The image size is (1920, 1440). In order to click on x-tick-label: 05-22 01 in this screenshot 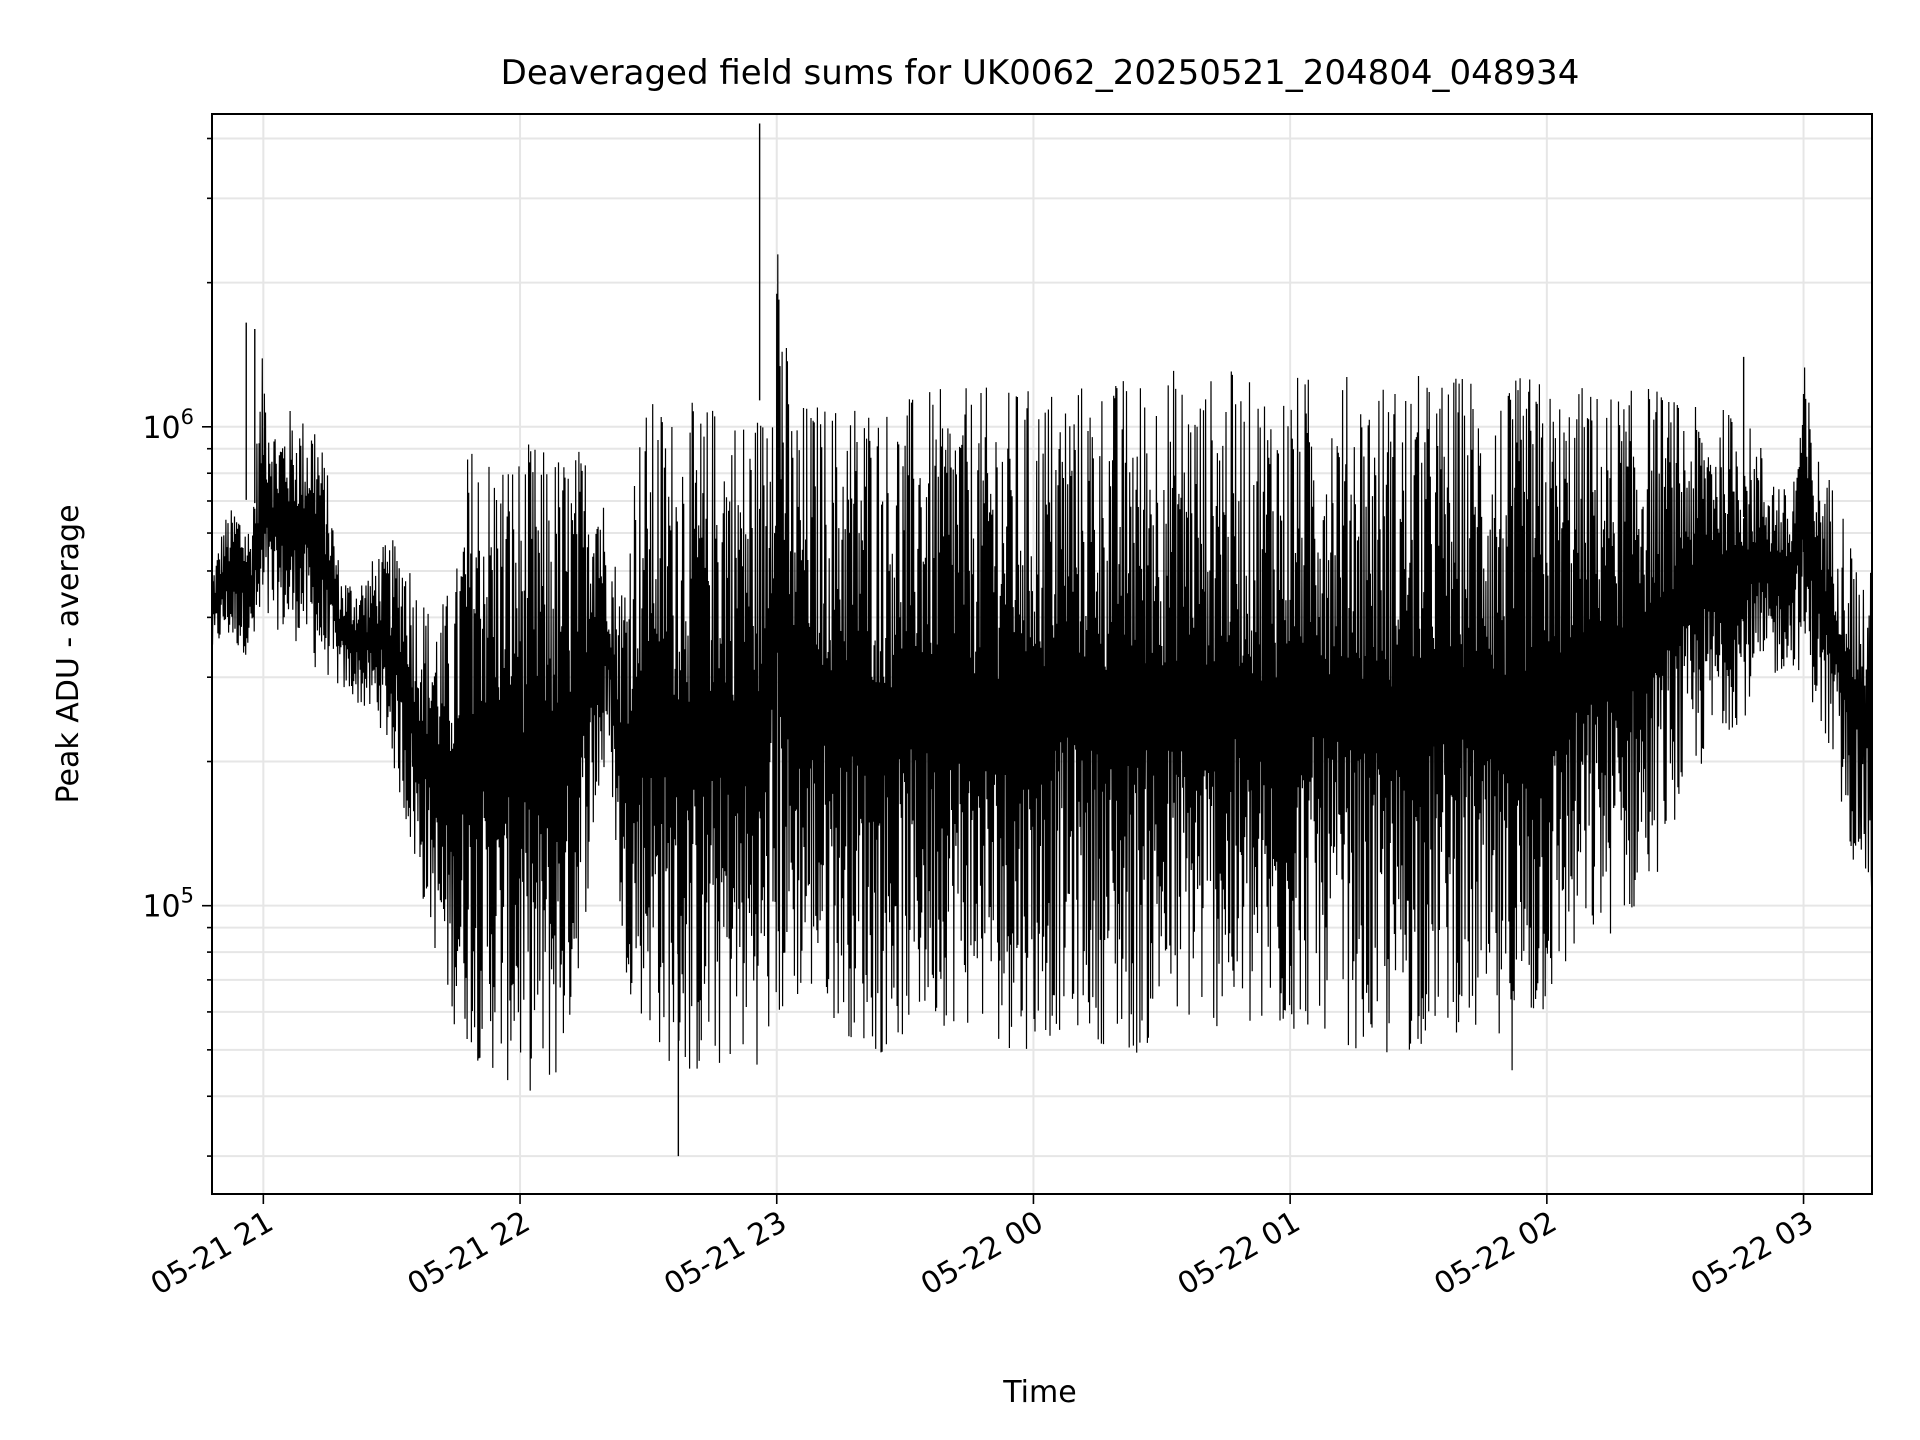, I will do `click(1239, 1254)`.